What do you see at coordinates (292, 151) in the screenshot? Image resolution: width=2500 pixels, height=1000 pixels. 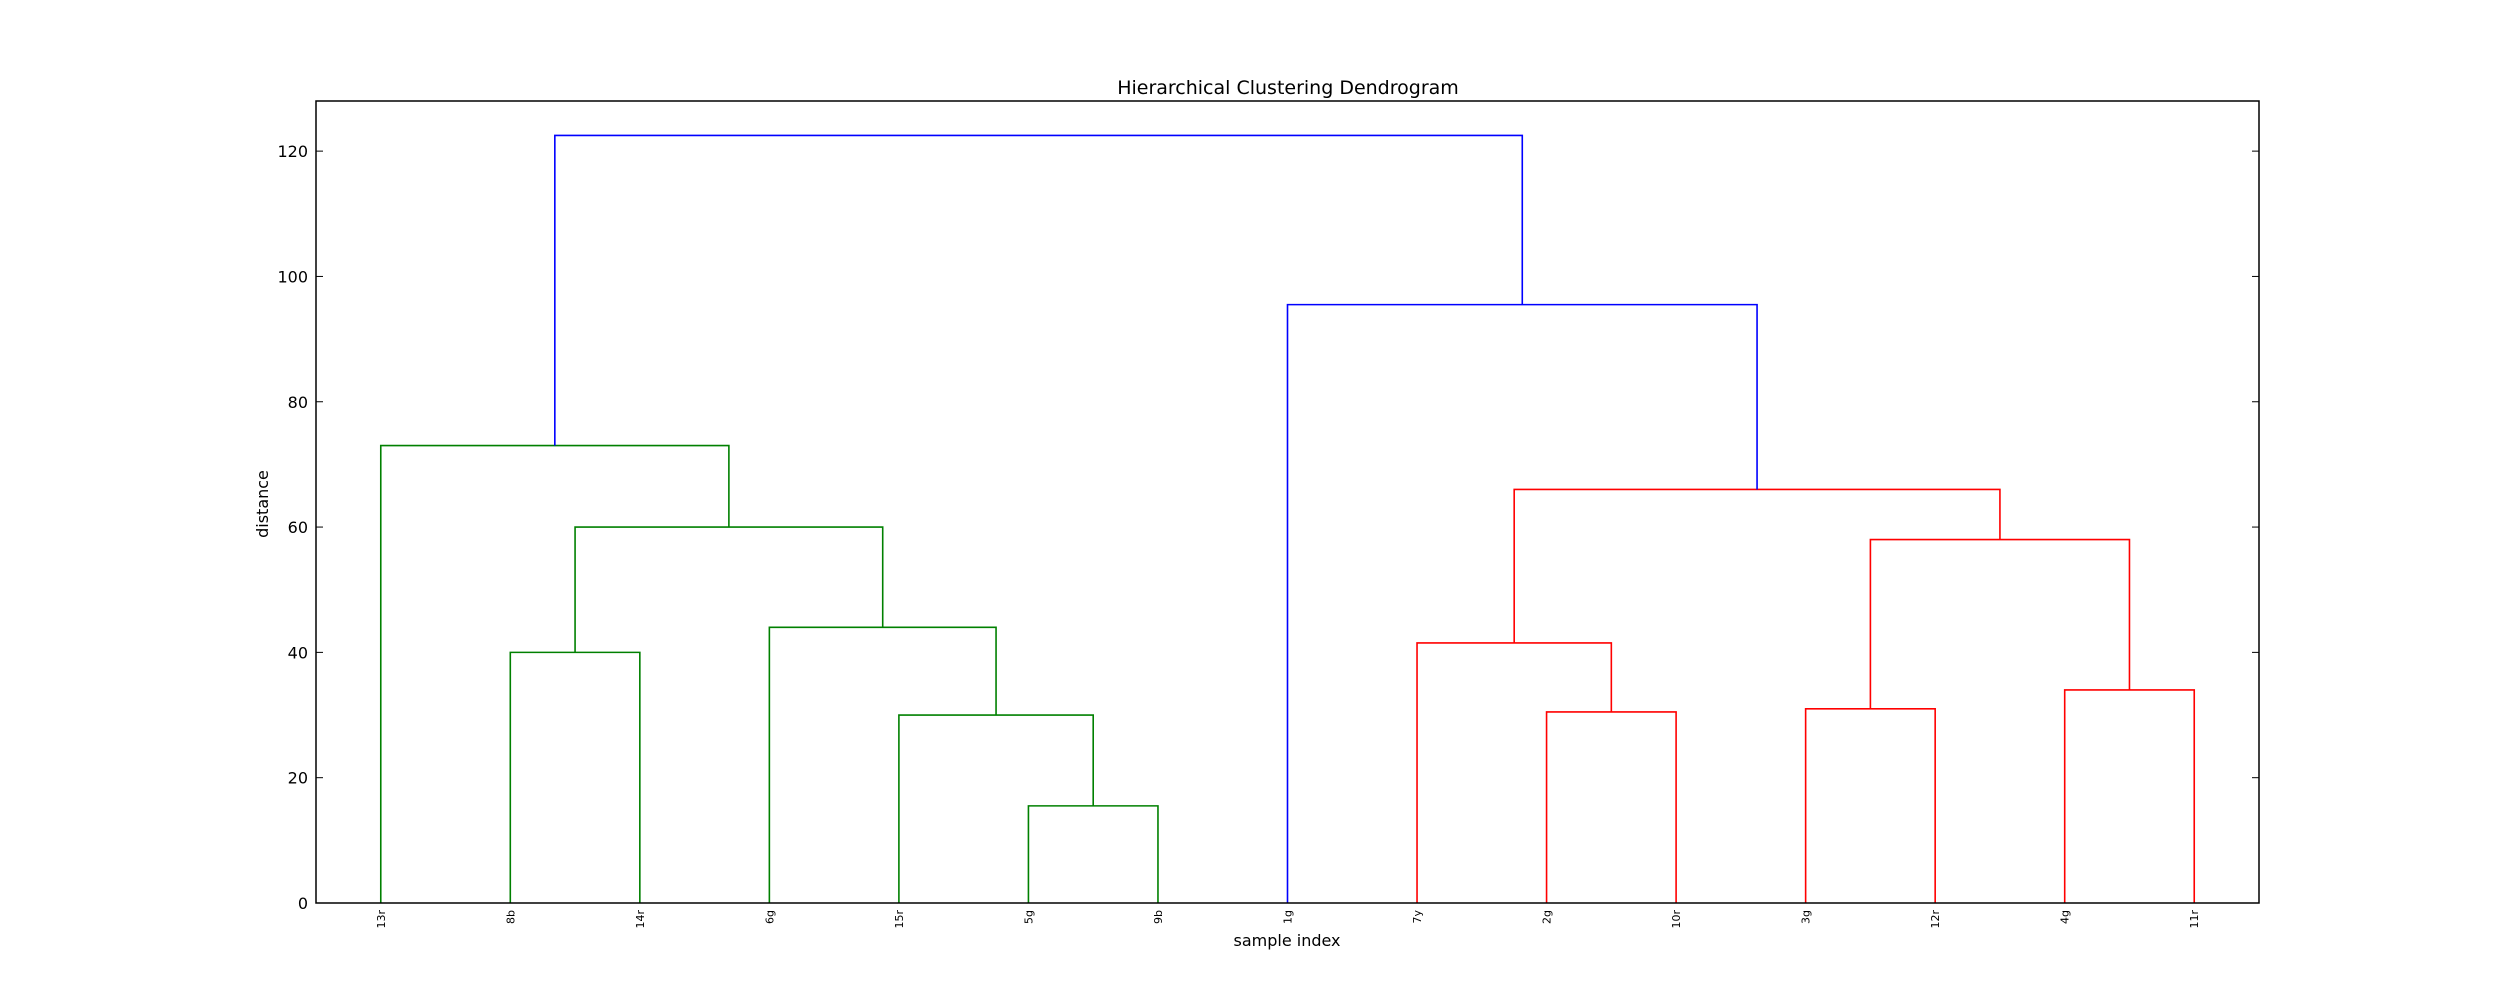 I see `y-tick-label: 120` at bounding box center [292, 151].